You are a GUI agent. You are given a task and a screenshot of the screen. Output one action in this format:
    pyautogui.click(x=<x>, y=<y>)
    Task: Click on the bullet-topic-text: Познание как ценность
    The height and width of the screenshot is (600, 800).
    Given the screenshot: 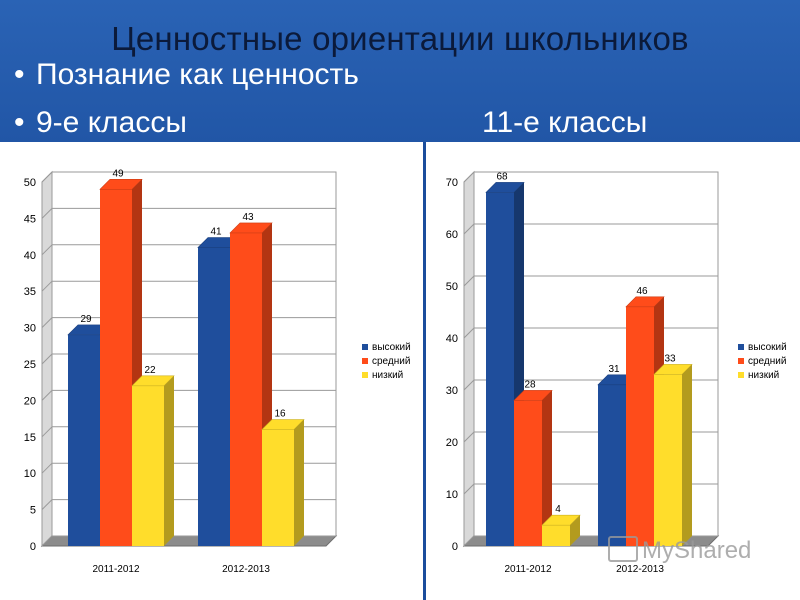 What is the action you would take?
    pyautogui.click(x=197, y=74)
    